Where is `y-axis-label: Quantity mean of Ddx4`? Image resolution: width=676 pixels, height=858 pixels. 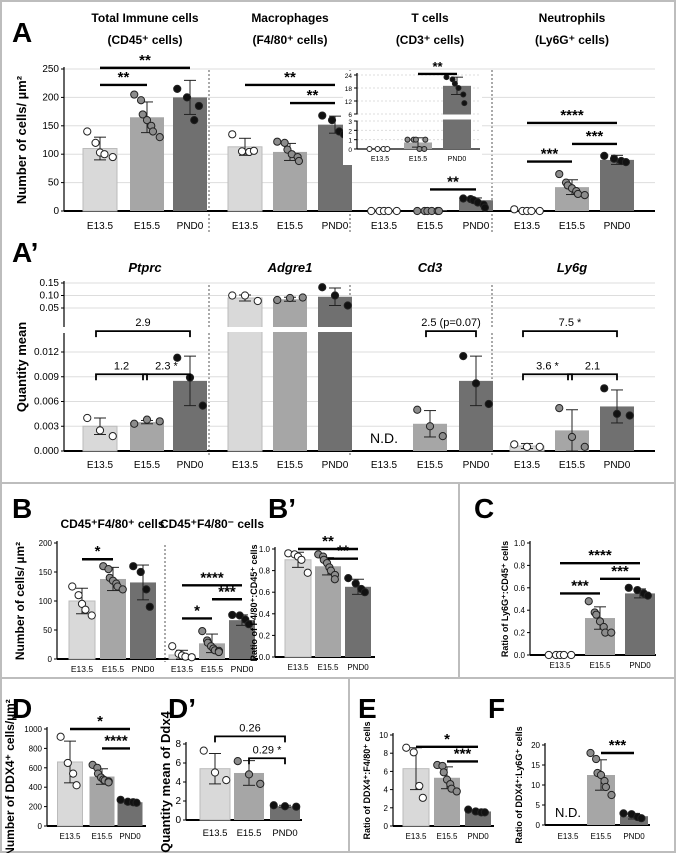 y-axis-label: Quantity mean of Ddx4 is located at coordinates (165, 781).